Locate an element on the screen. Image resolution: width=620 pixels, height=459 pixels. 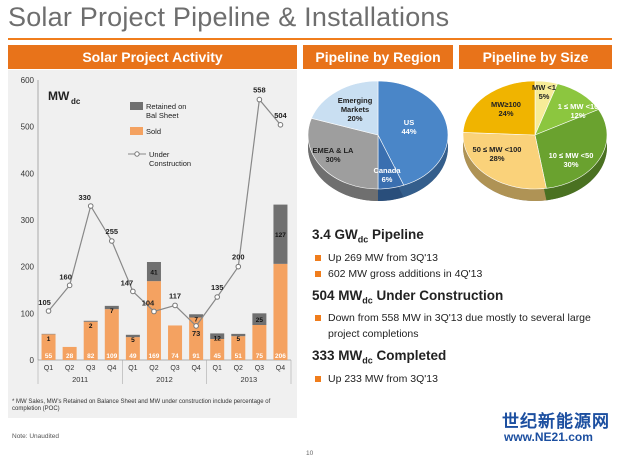
metric-title: Under Construction is located at coordinates (438, 295).